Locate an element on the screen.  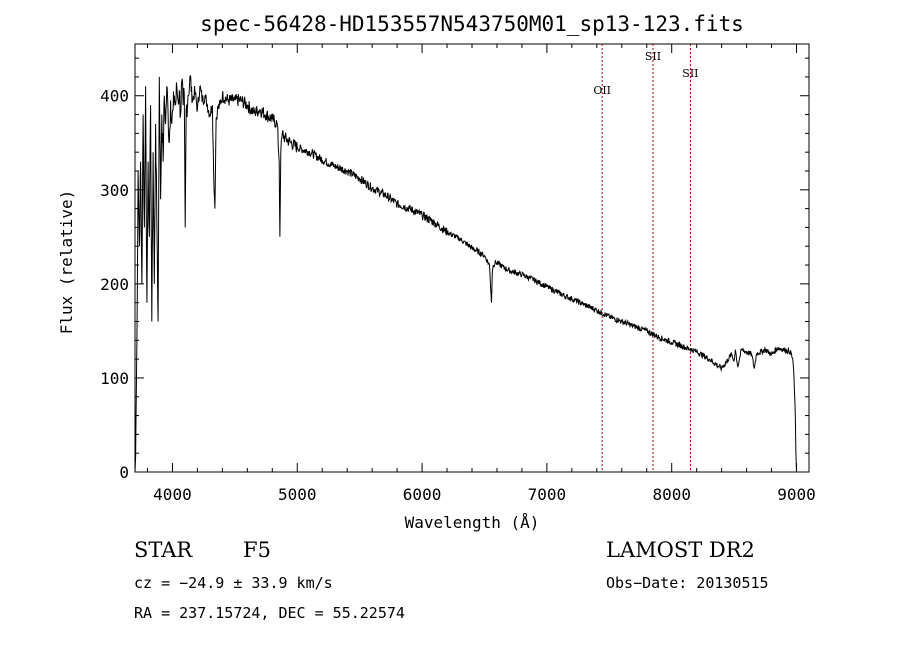
x-tick-label: 8000 is located at coordinates (671, 494).